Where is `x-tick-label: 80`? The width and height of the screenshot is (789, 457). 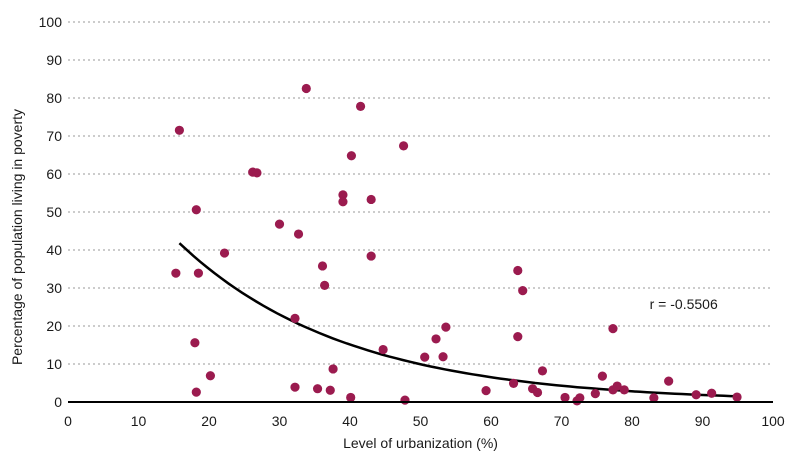
x-tick-label: 80 is located at coordinates (632, 421).